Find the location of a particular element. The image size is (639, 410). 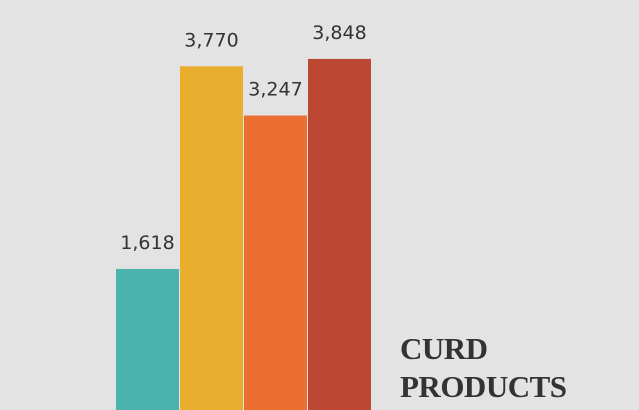

value-label: 3,770 is located at coordinates (211, 40).